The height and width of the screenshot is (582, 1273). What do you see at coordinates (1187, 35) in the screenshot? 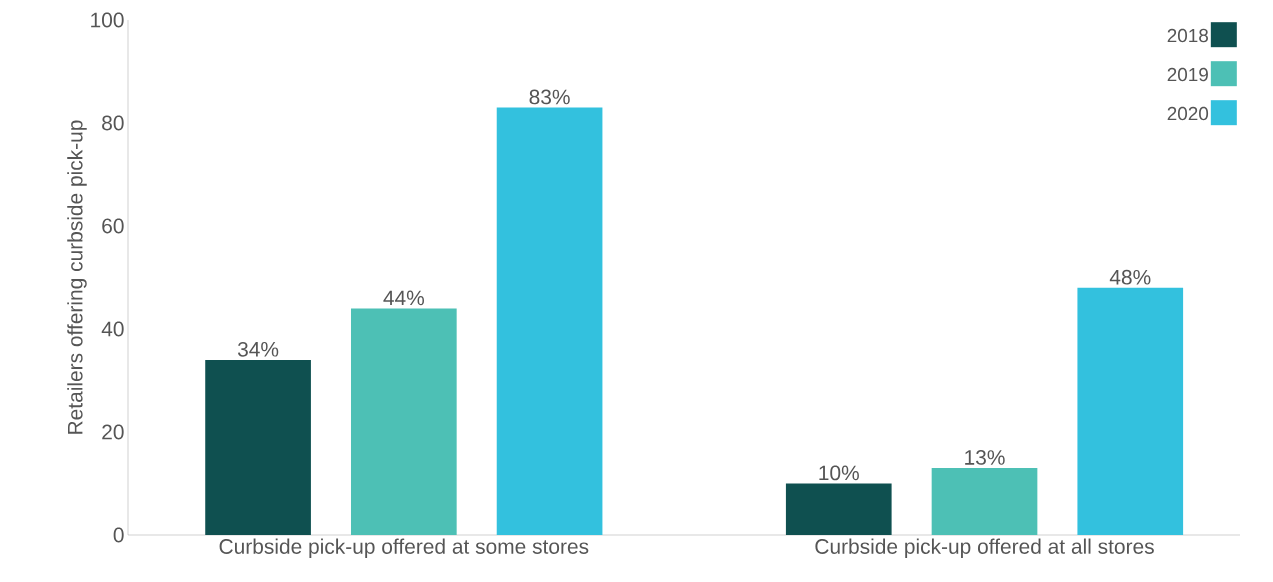
I see `legend-label: 2018` at bounding box center [1187, 35].